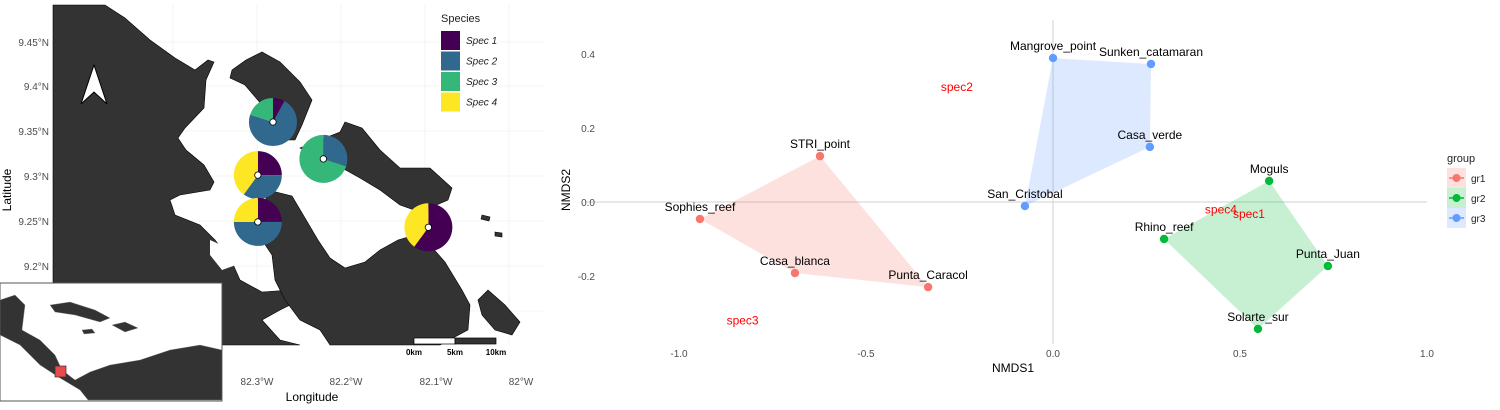  What do you see at coordinates (1249, 214) in the screenshot?
I see `species-label: spec1` at bounding box center [1249, 214].